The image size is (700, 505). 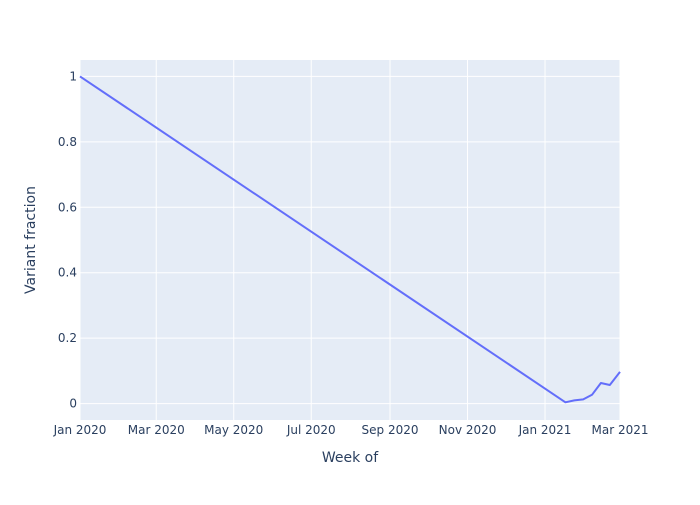 I want to click on x-tick-label: Mar 2021, so click(x=620, y=430).